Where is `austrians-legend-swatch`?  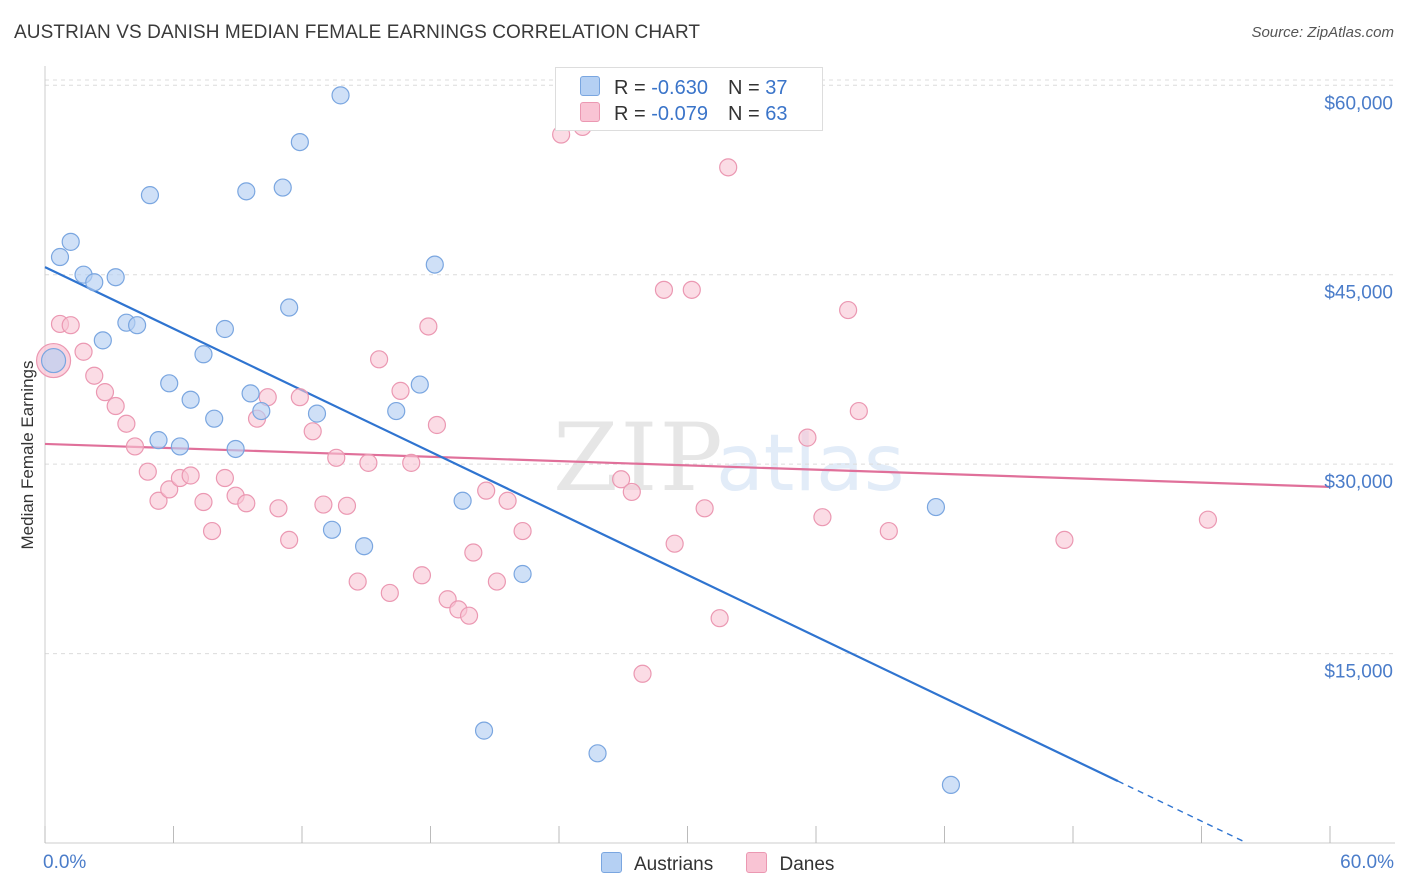
austrians-legend-swatch is located at coordinates (611, 862).